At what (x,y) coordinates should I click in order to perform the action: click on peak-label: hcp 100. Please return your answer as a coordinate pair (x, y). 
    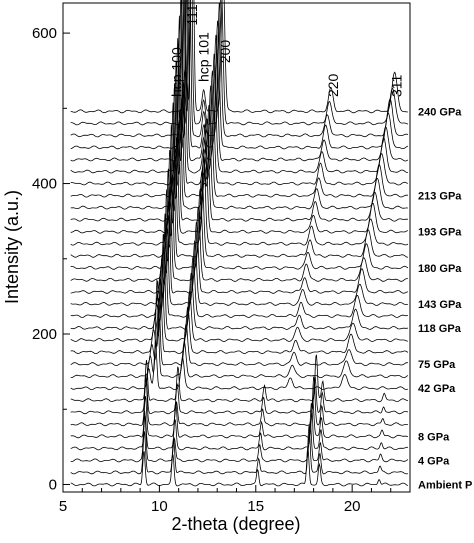
    Looking at the image, I should click on (177, 72).